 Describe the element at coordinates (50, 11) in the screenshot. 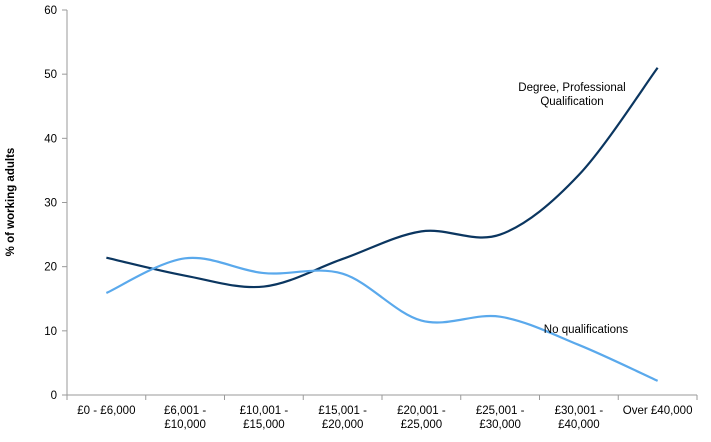

I see `y-tick-label: 60` at that location.